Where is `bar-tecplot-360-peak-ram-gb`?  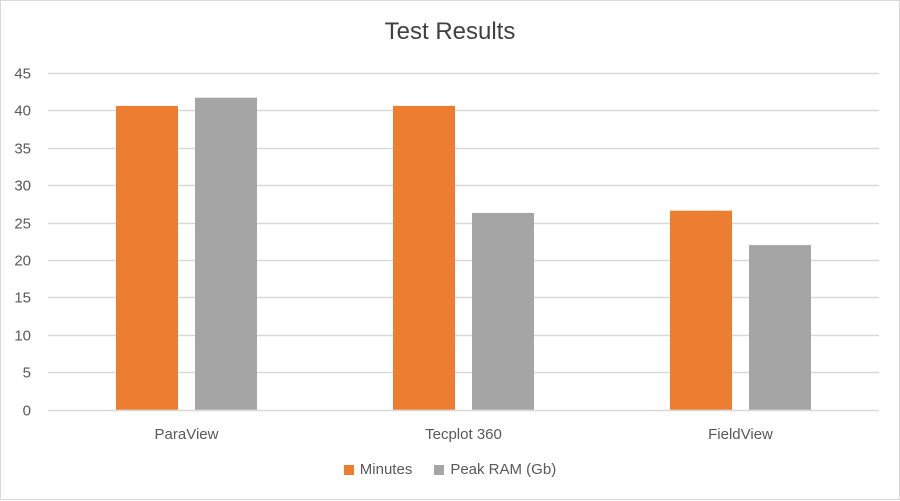
bar-tecplot-360-peak-ram-gb is located at coordinates (503, 311).